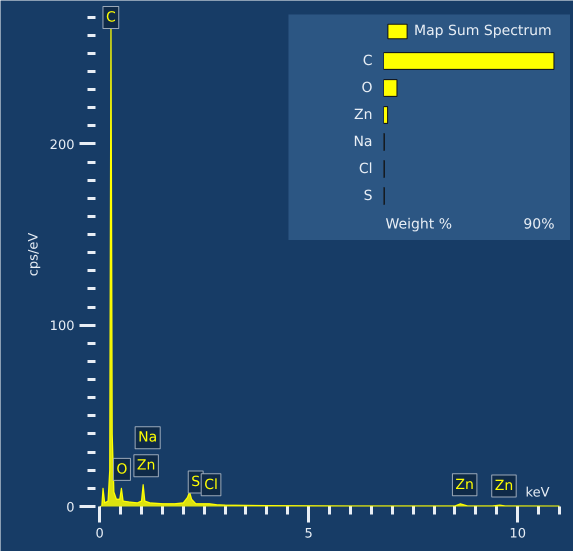  I want to click on legend-label: Map Sum Spectrum, so click(483, 31).